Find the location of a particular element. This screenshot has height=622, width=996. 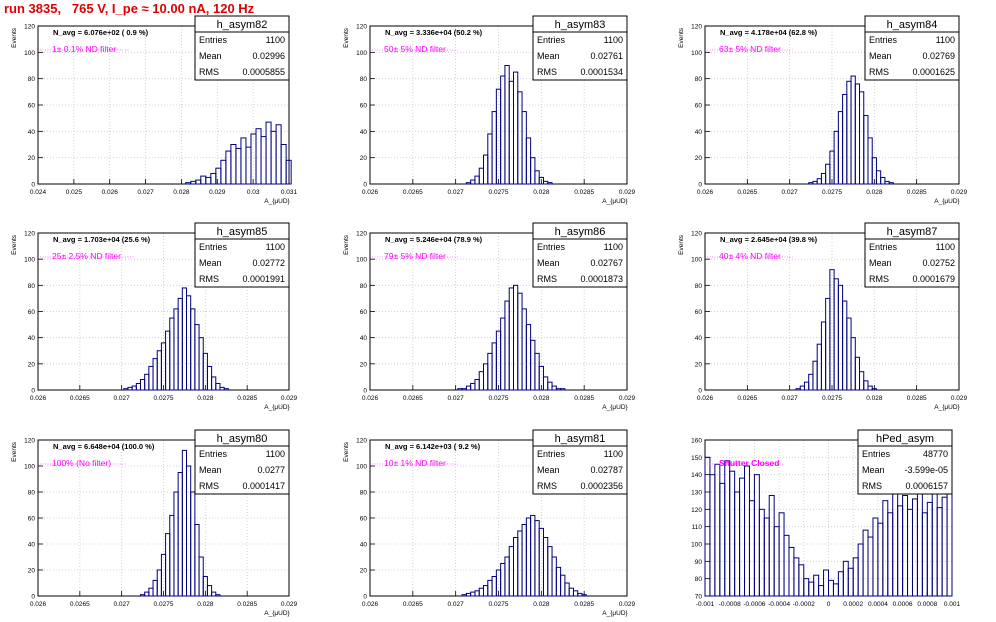

stats-value-rms: 0.0001417 is located at coordinates (263, 486).